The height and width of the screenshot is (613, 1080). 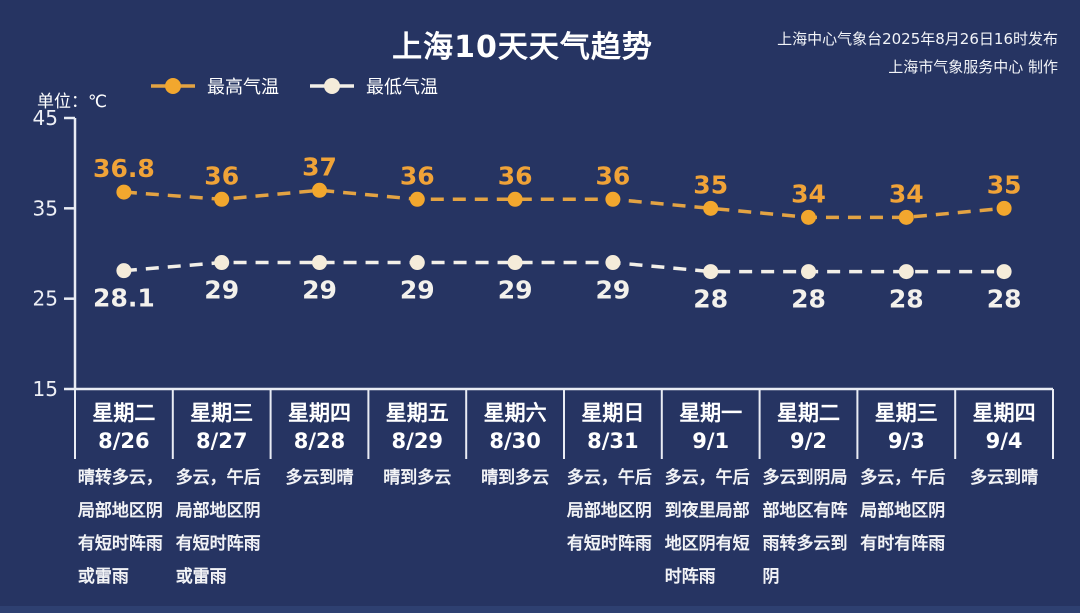 I want to click on day-column: 星期一 9/1 多云，午后到夜里局部地区阴有短时阵雨, so click(x=711, y=502).